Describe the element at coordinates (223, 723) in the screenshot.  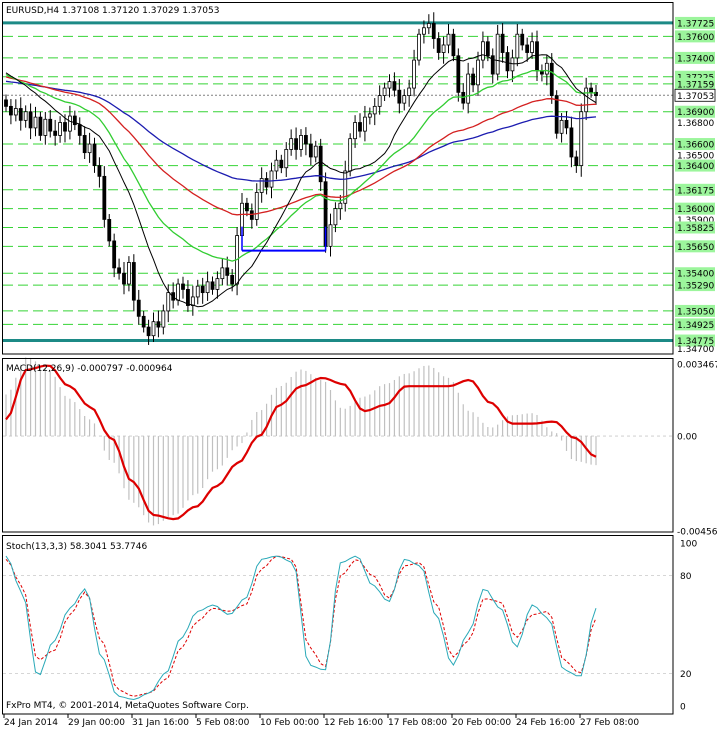
I see `time-axis-label: 5 Feb 08:00` at that location.